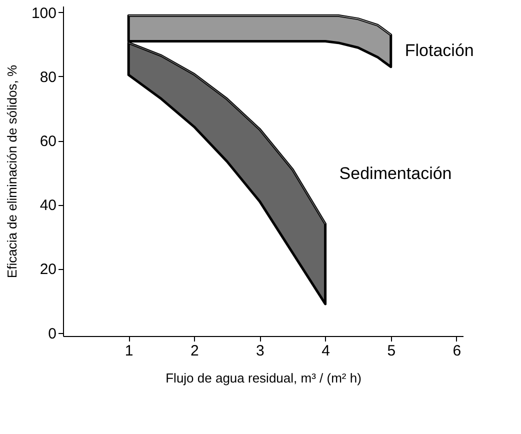 This screenshot has width=521, height=434. I want to click on y-axis-title: Eficacia de eliminación de sólidos, %, so click(12, 171).